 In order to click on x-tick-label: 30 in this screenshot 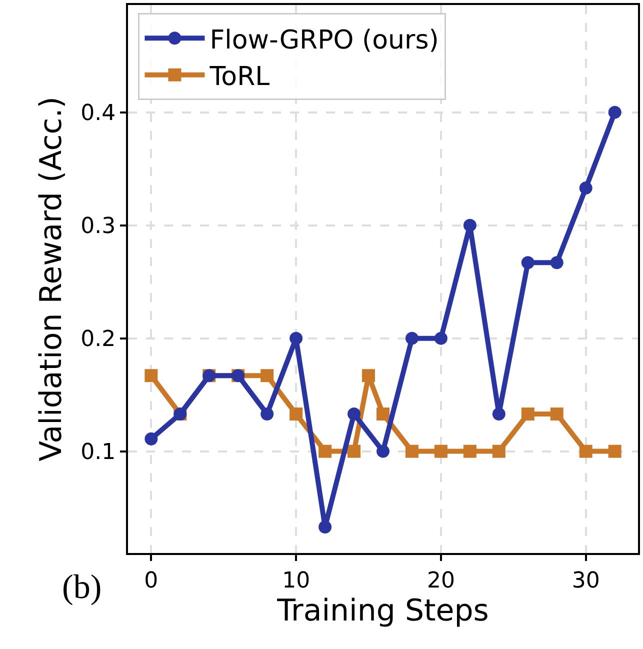, I will do `click(586, 581)`.